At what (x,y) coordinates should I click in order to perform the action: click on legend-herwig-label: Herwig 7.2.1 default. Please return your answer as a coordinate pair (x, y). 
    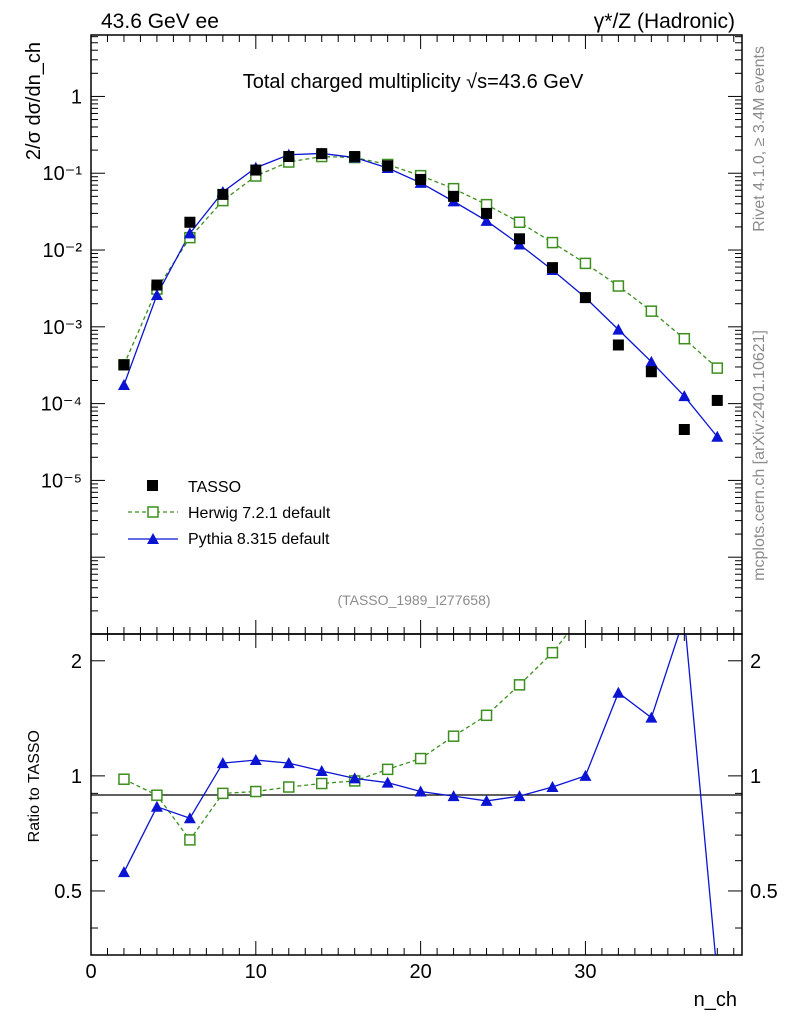
    Looking at the image, I should click on (259, 513).